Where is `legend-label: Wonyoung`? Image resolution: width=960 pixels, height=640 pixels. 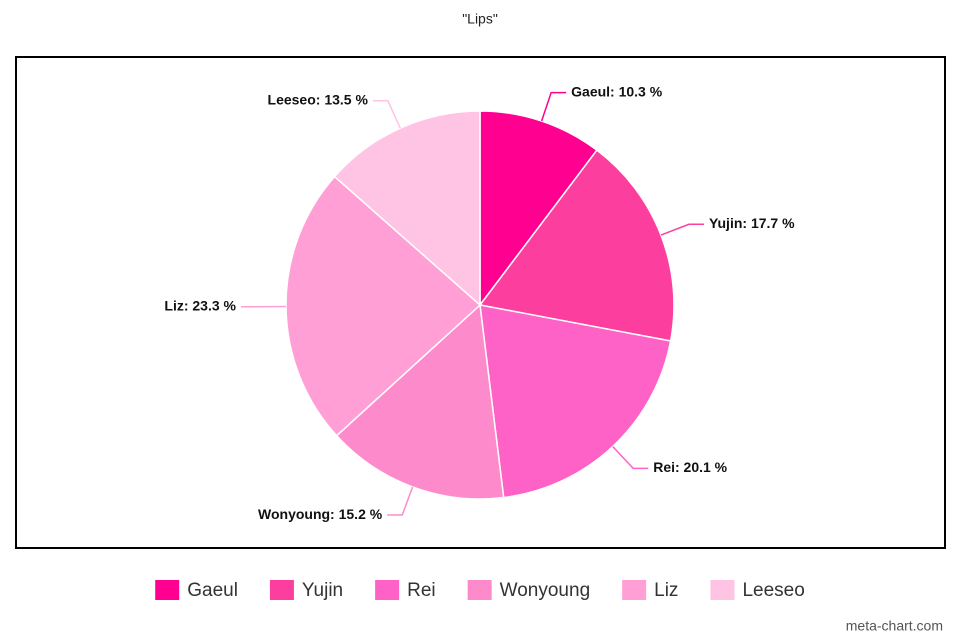
legend-label: Wonyoung is located at coordinates (545, 590).